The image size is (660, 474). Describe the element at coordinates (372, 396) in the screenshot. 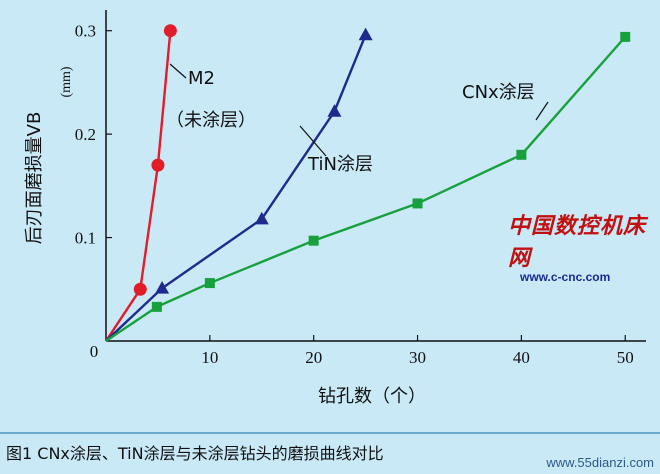

I see `x-axis-title: 钻孔数（个）` at that location.